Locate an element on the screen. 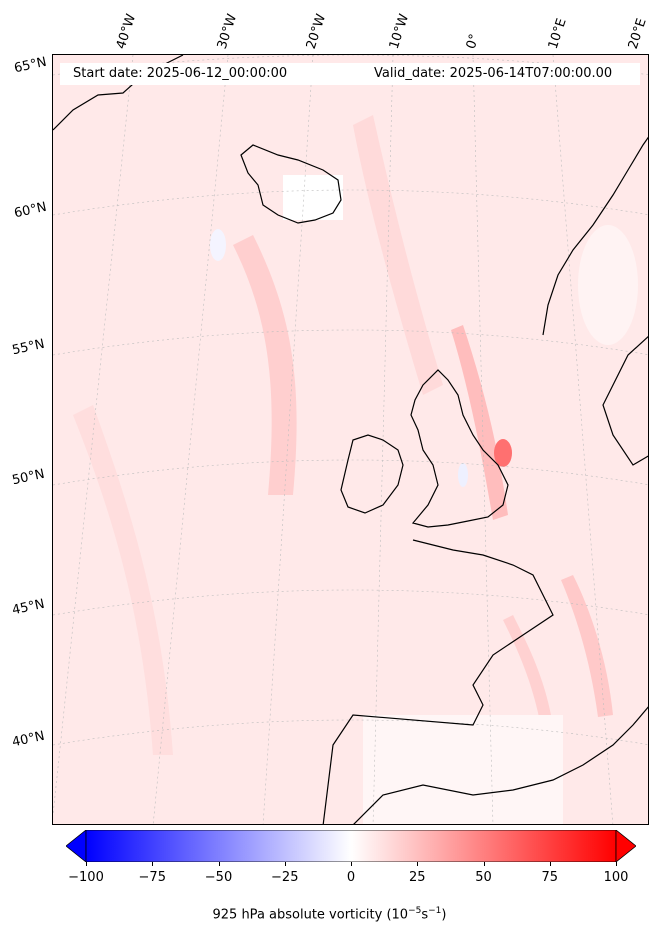 The width and height of the screenshot is (659, 936). lat-label: 55°N is located at coordinates (28, 347).